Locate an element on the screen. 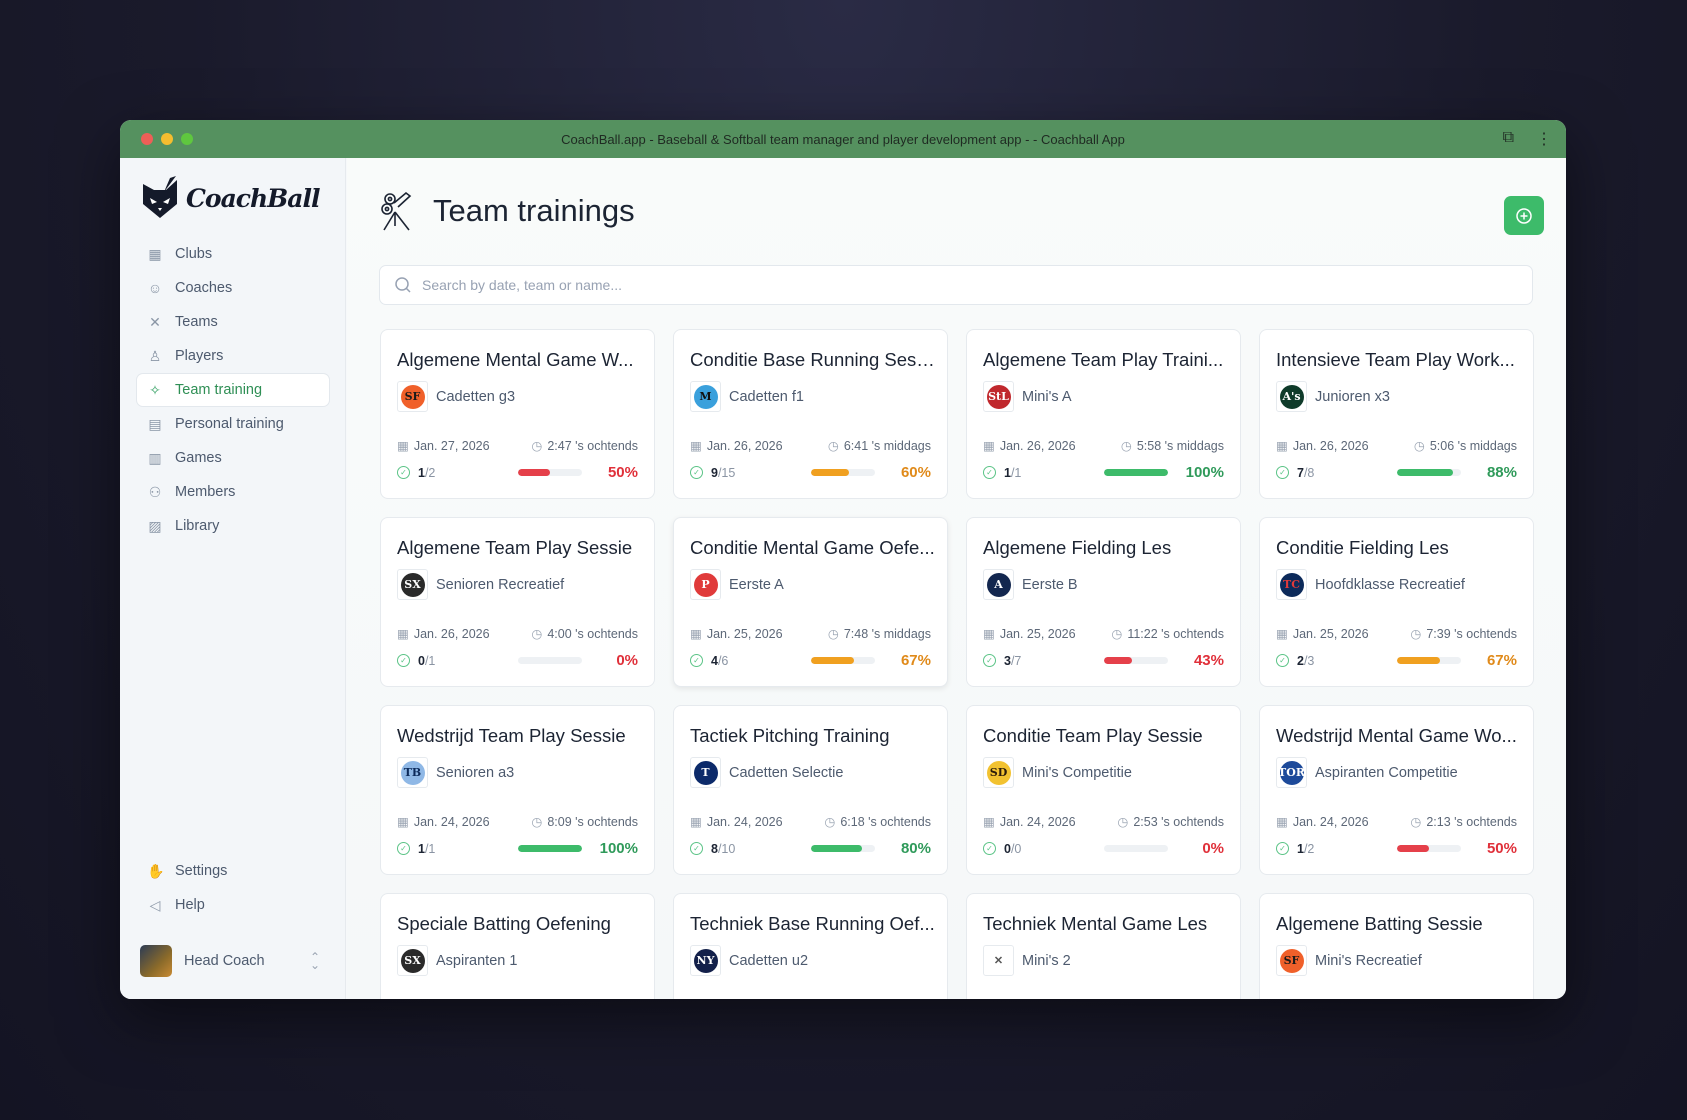  sidebar-item-players: ♙ Players is located at coordinates (233, 356).